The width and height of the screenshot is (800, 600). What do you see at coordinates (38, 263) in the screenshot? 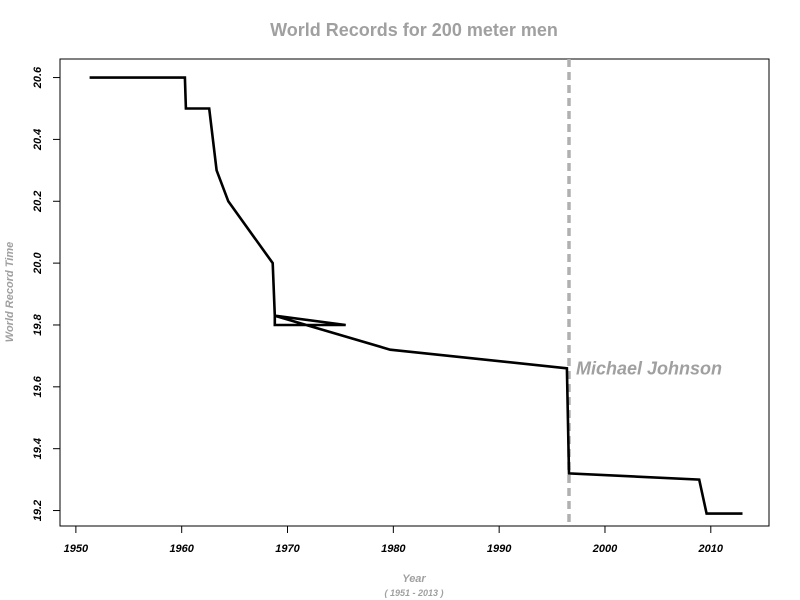
I see `y-tick-label: 20.0` at bounding box center [38, 263].